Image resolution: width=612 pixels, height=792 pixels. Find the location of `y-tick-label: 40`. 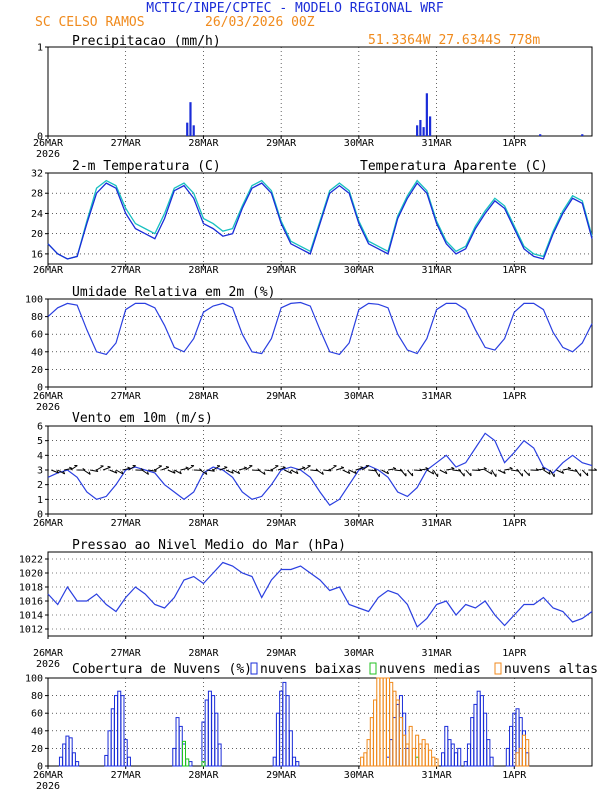

y-tick-label: 40 is located at coordinates (37, 731).